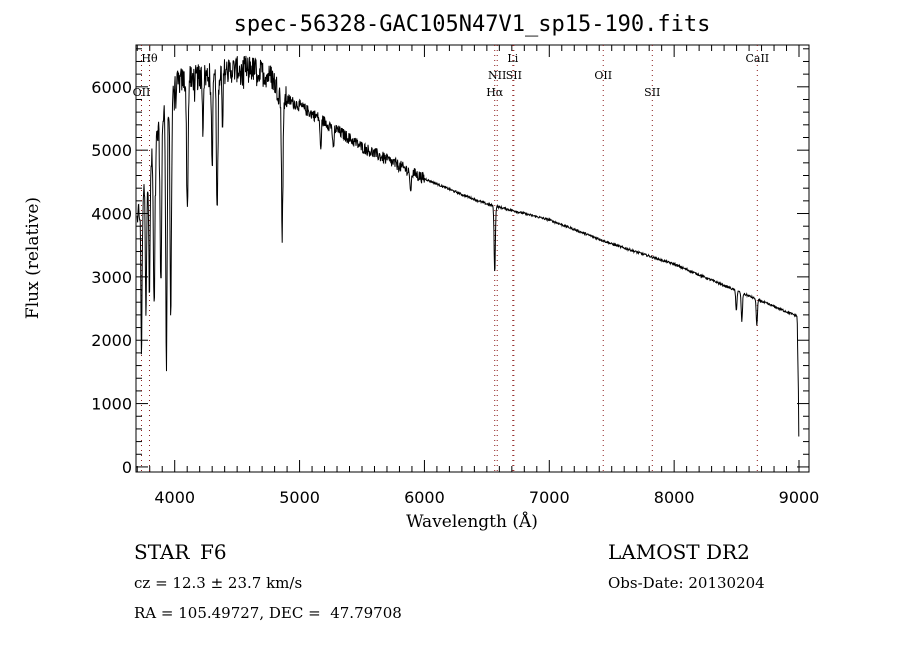 This screenshot has width=900, height=650. Describe the element at coordinates (213, 552) in the screenshot. I see `subclass: F6` at that location.